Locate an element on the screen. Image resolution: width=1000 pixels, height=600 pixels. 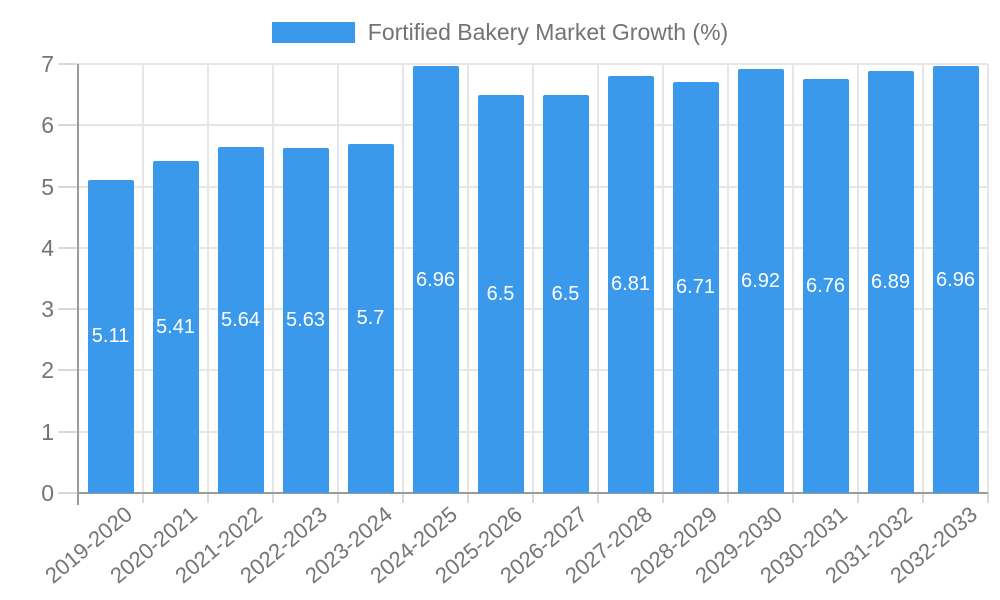
legend: Fortified Bakery Market Growth (%) is located at coordinates (500, 32).